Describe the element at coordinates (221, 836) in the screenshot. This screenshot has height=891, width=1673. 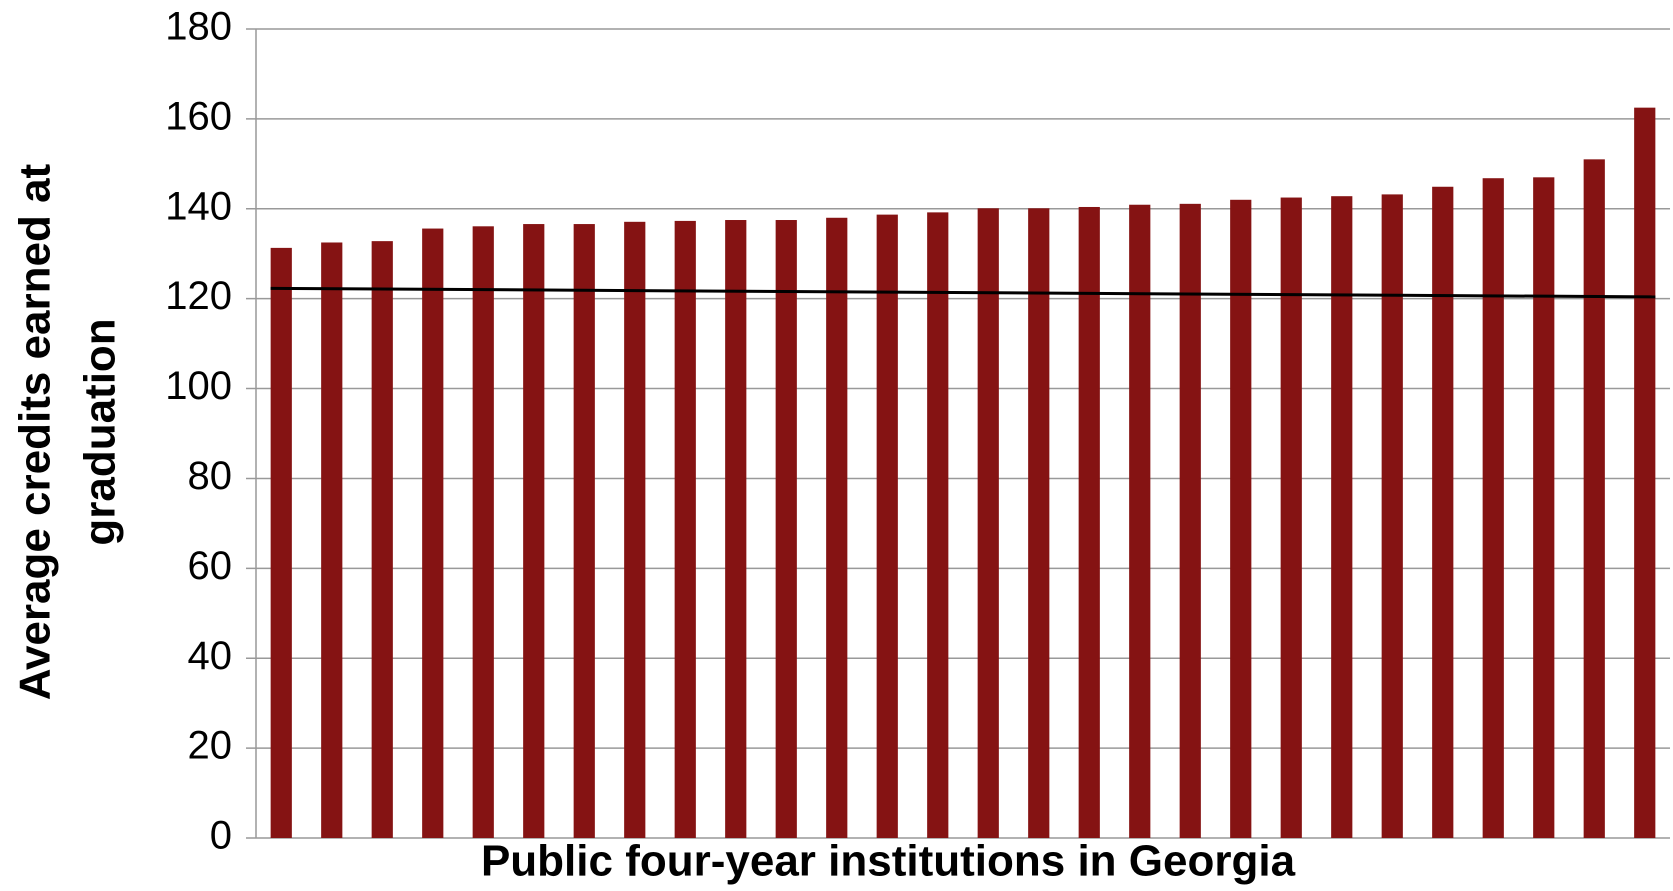
I see `y-tick-label: 0` at that location.